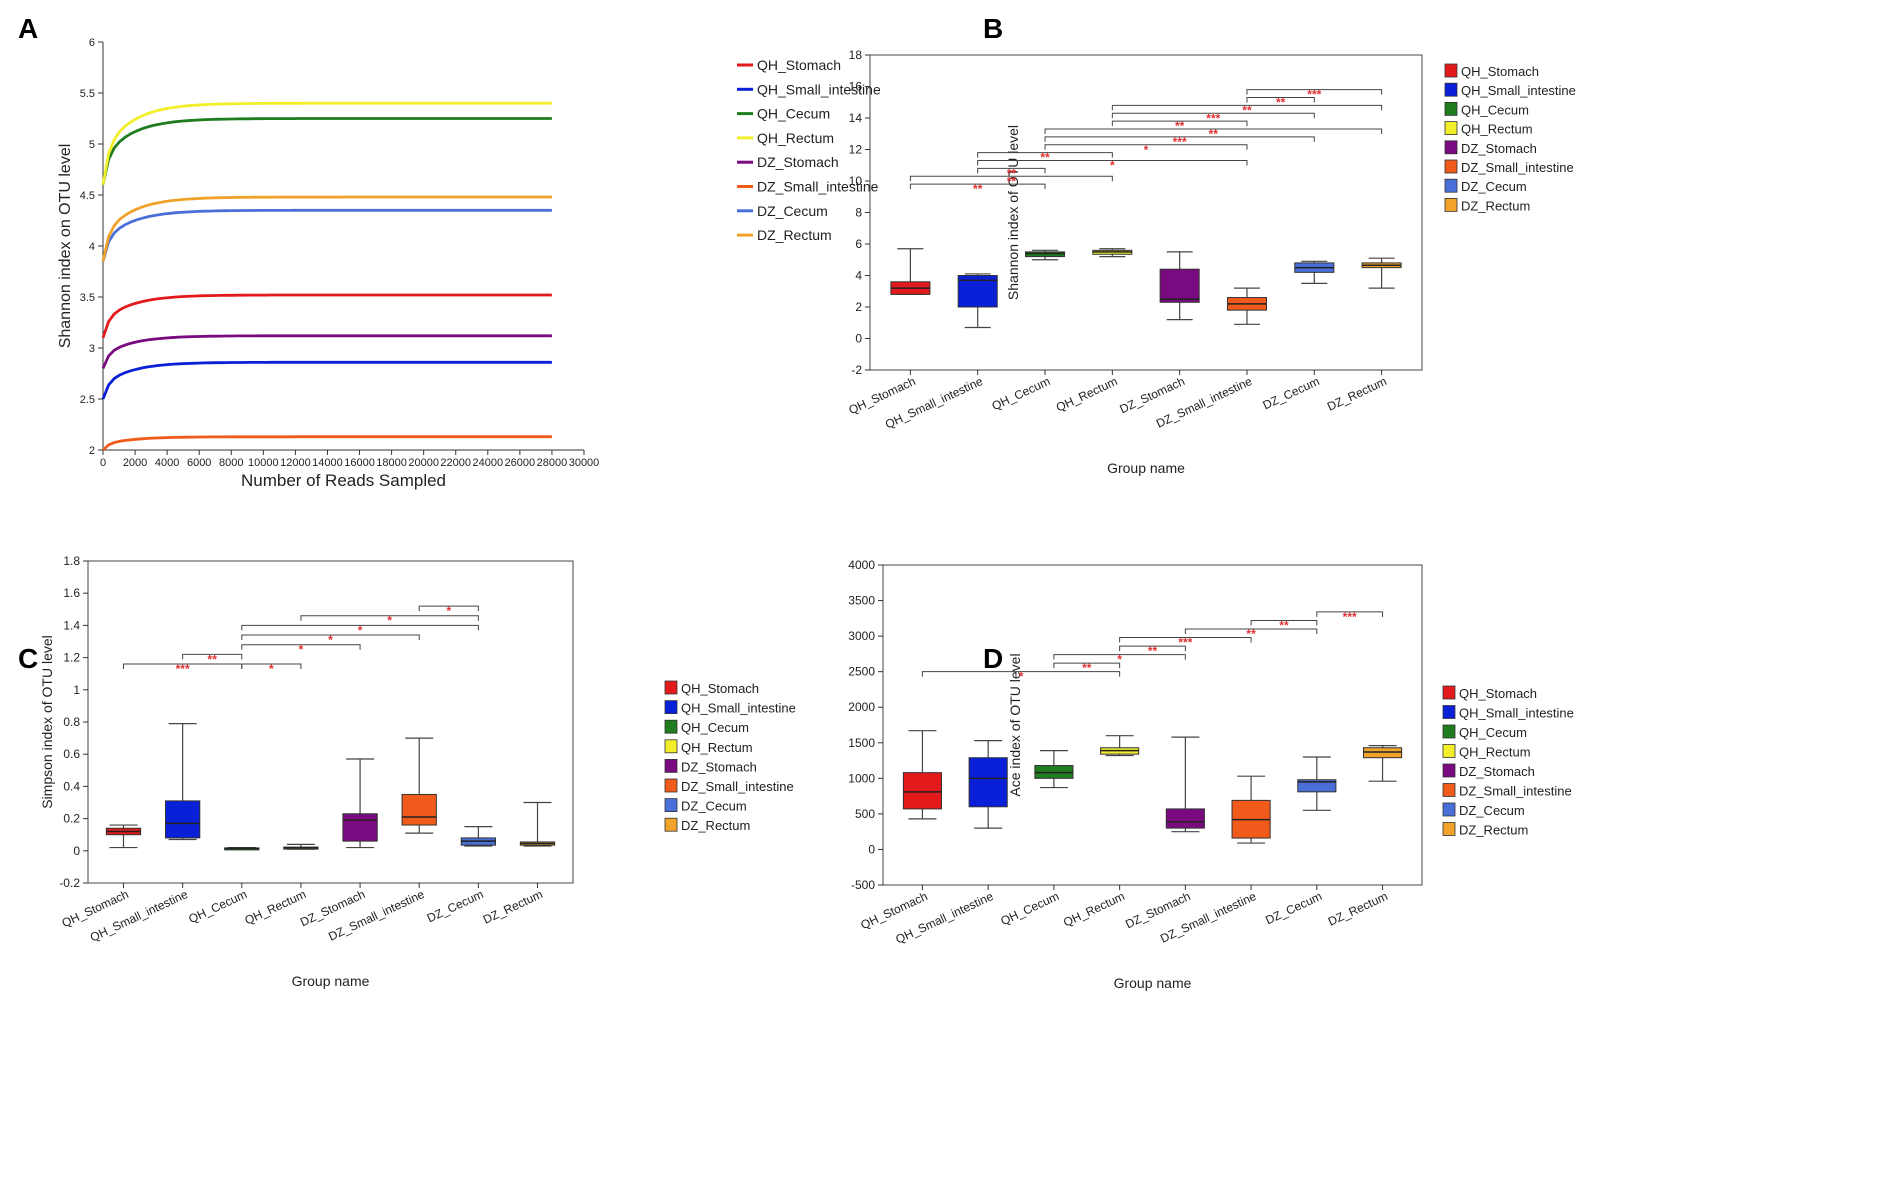 This screenshot has height=1187, width=1904. Describe the element at coordinates (861, 565) in the screenshot. I see `y-tick-label: 4000` at that location.